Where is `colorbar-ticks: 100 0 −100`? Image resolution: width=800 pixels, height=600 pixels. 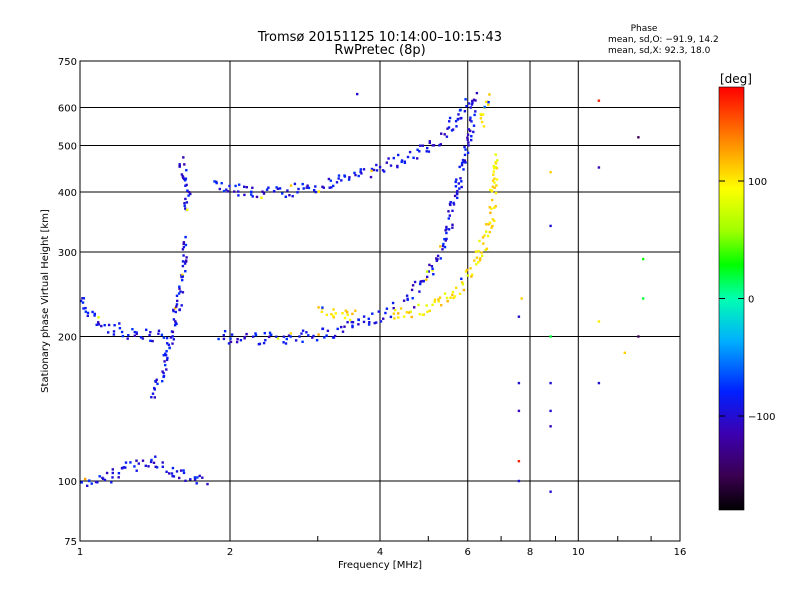 colorbar-ticks: 100 0 −100 is located at coordinates (747, 300).